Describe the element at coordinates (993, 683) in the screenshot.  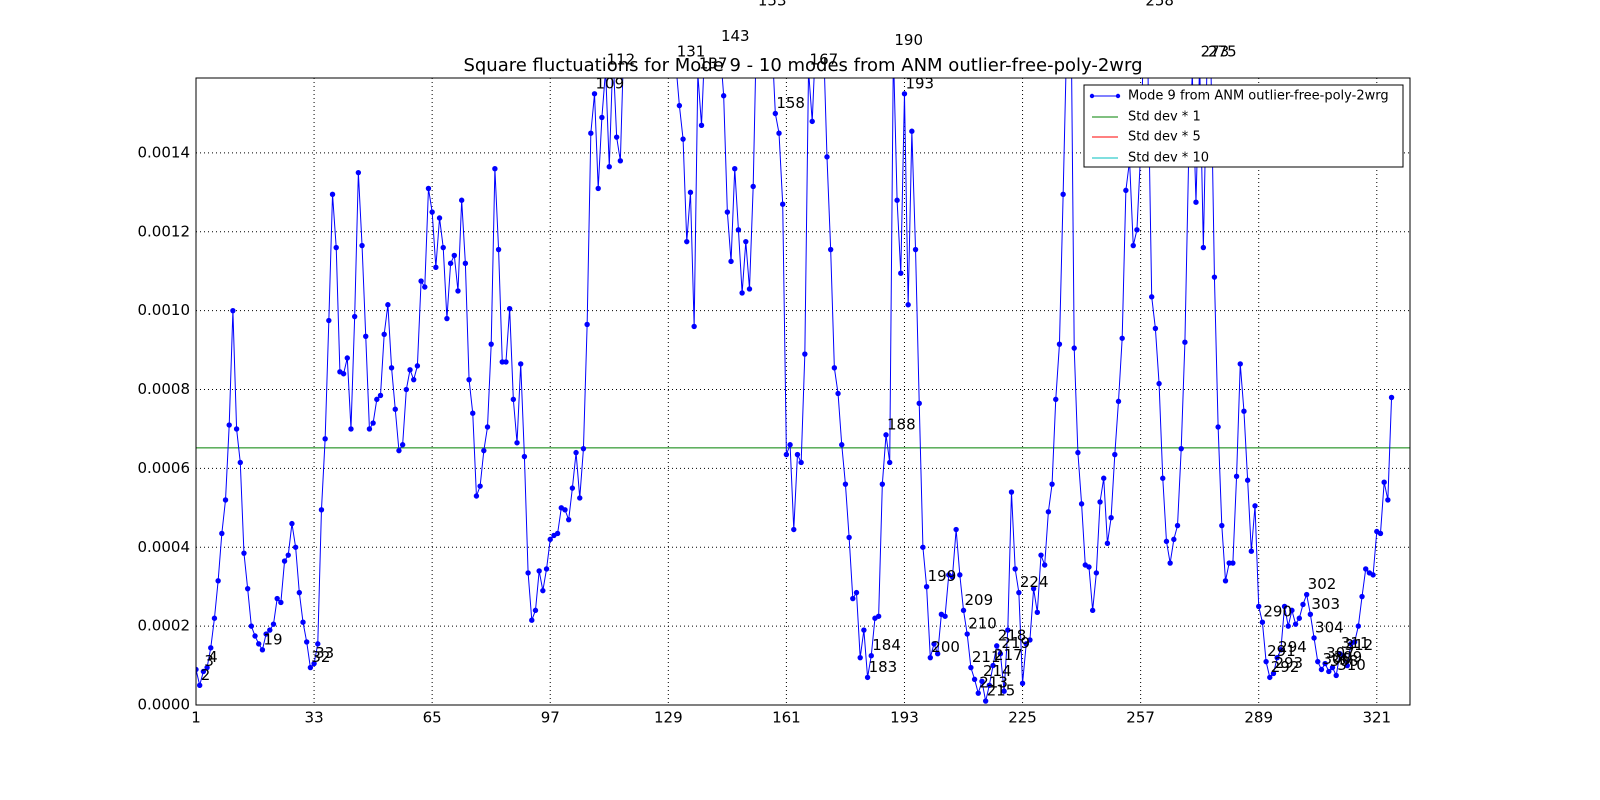
I see `point-annotation: 213` at that location.